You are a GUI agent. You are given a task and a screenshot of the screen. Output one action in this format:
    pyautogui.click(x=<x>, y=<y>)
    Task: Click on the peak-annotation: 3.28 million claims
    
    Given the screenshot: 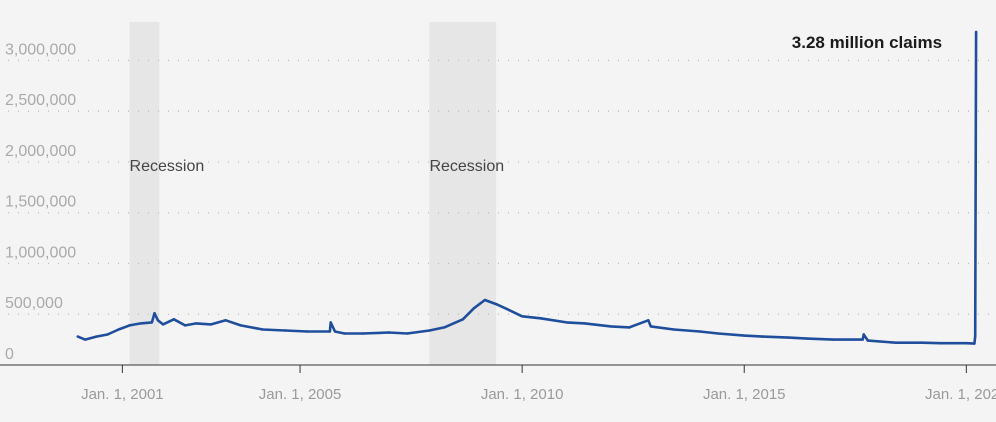 What is the action you would take?
    pyautogui.click(x=867, y=42)
    